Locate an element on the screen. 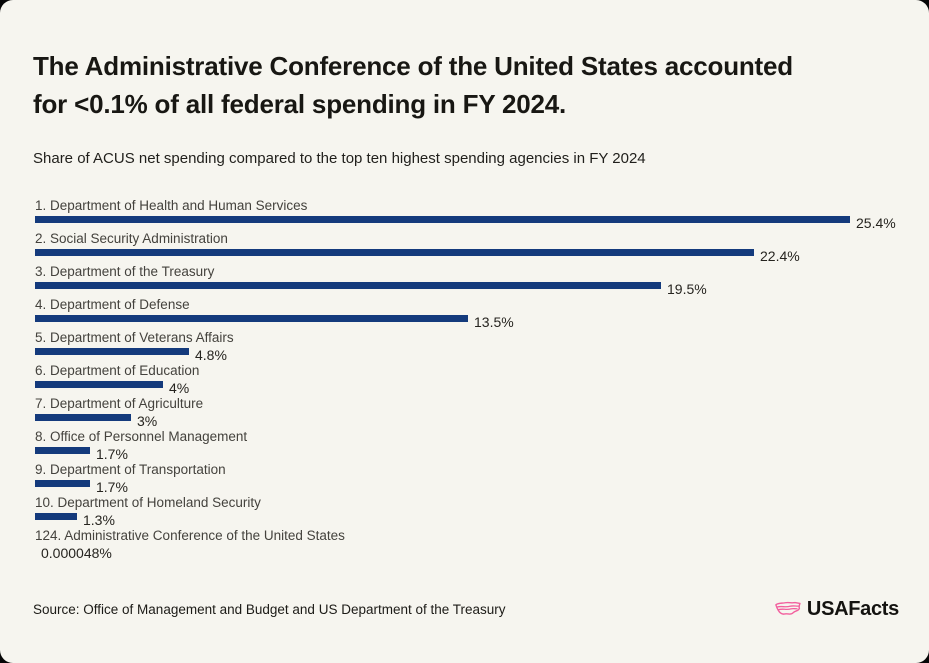 The width and height of the screenshot is (929, 663). bar-label: 5. Department of Veterans Affairs is located at coordinates (134, 337).